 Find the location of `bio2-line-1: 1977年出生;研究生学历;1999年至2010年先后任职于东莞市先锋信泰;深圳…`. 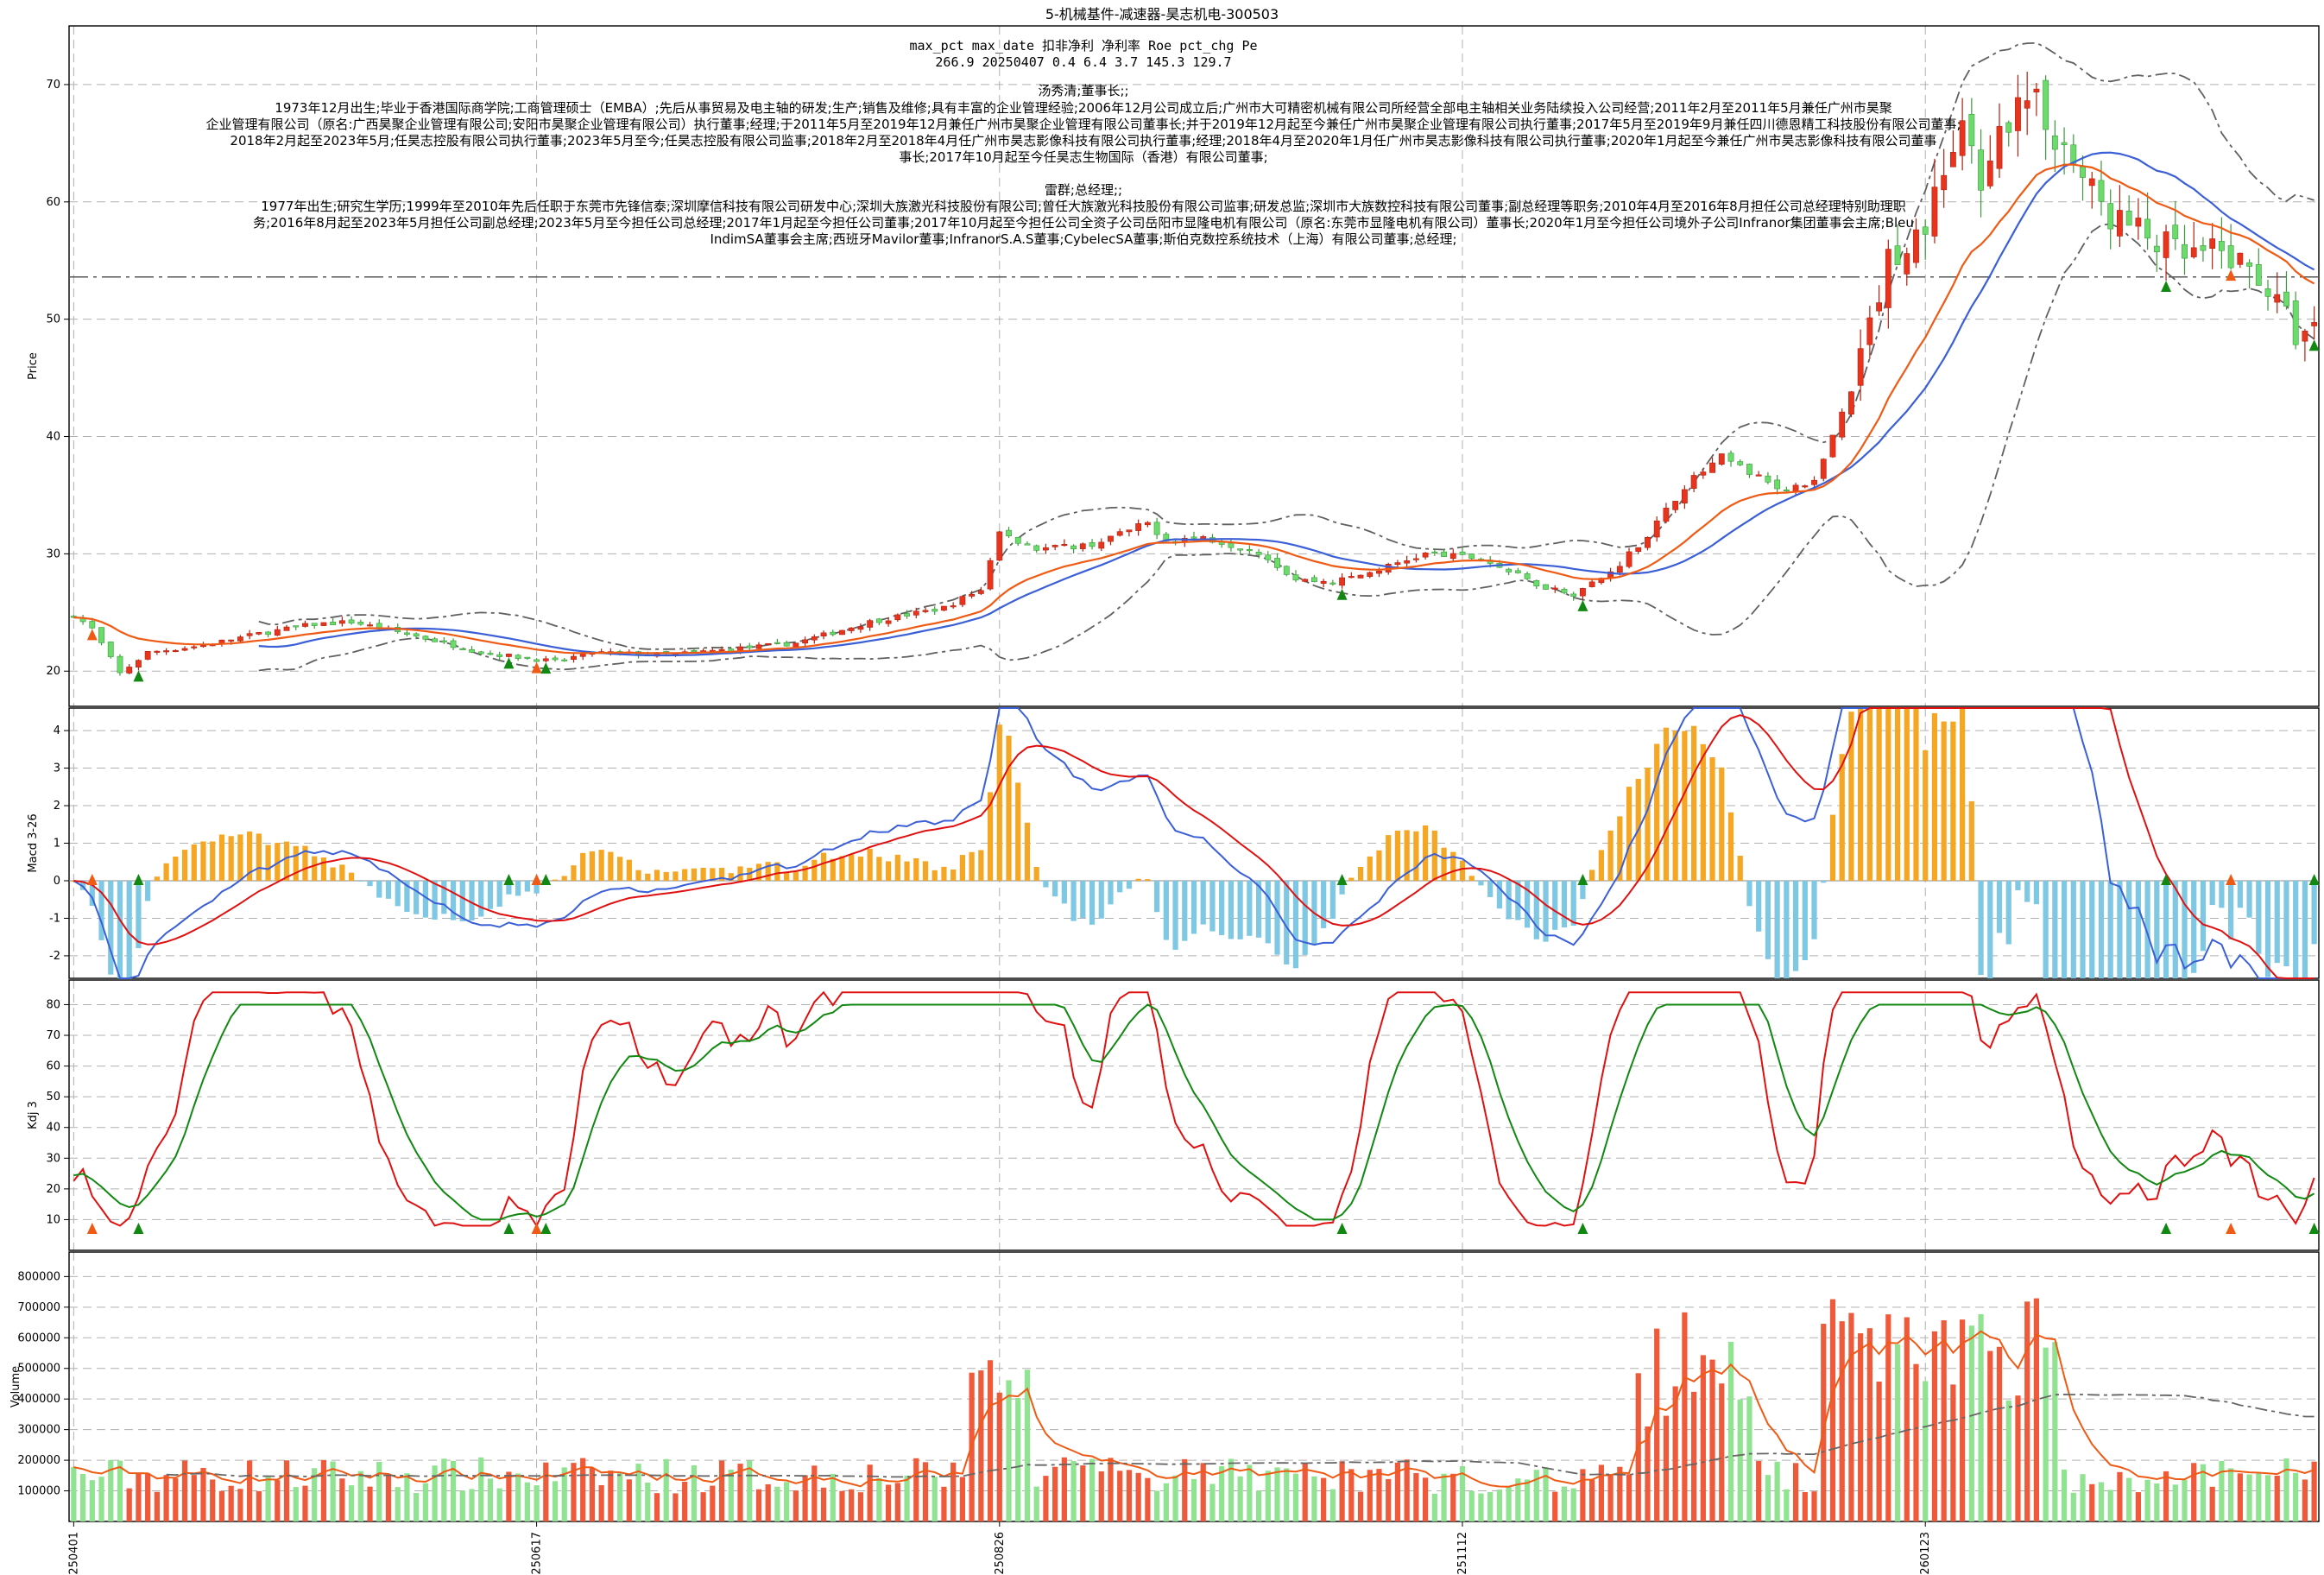

bio2-line-1: 1977年出生;研究生学历;1999年至2010年先后任职于东莞市先锋信泰;深圳… is located at coordinates (1083, 206).